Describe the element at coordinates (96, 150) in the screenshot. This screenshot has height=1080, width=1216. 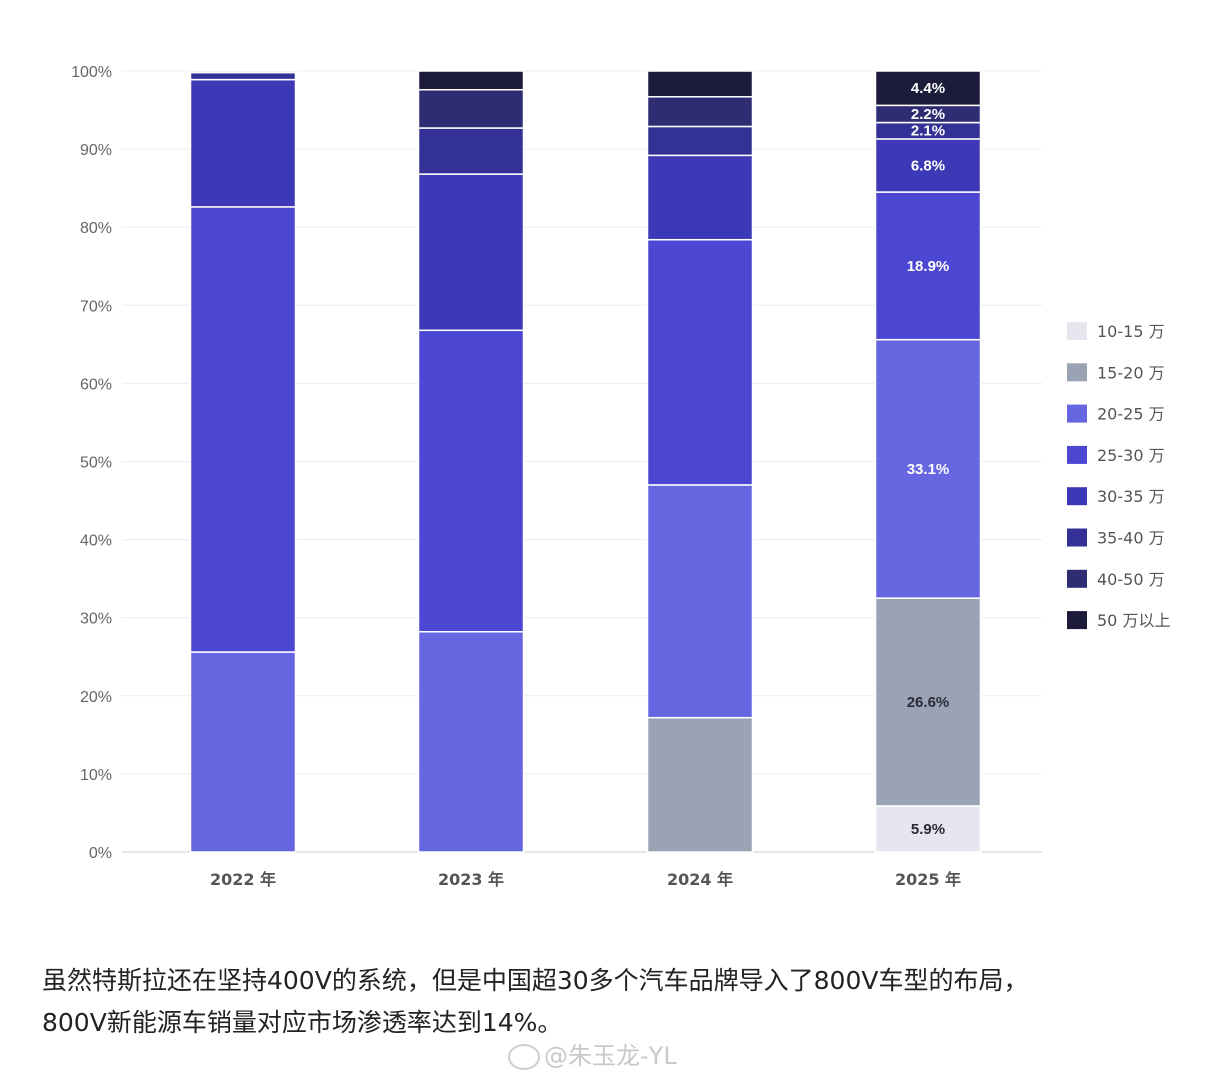
I see `y-tick-label: 90%` at that location.